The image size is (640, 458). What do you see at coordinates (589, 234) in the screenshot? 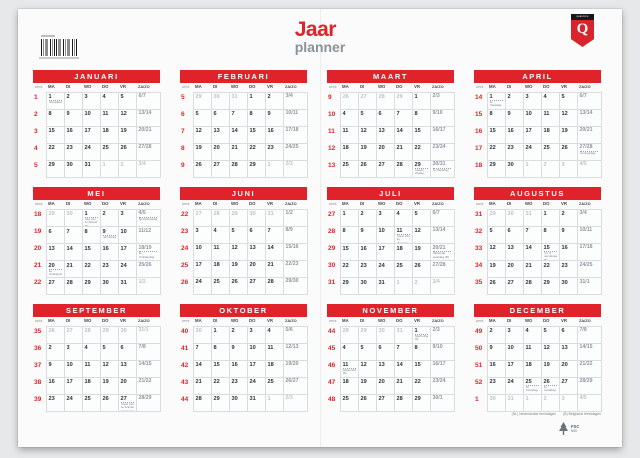
I see `weekend-cell: 10/11` at bounding box center [589, 234].